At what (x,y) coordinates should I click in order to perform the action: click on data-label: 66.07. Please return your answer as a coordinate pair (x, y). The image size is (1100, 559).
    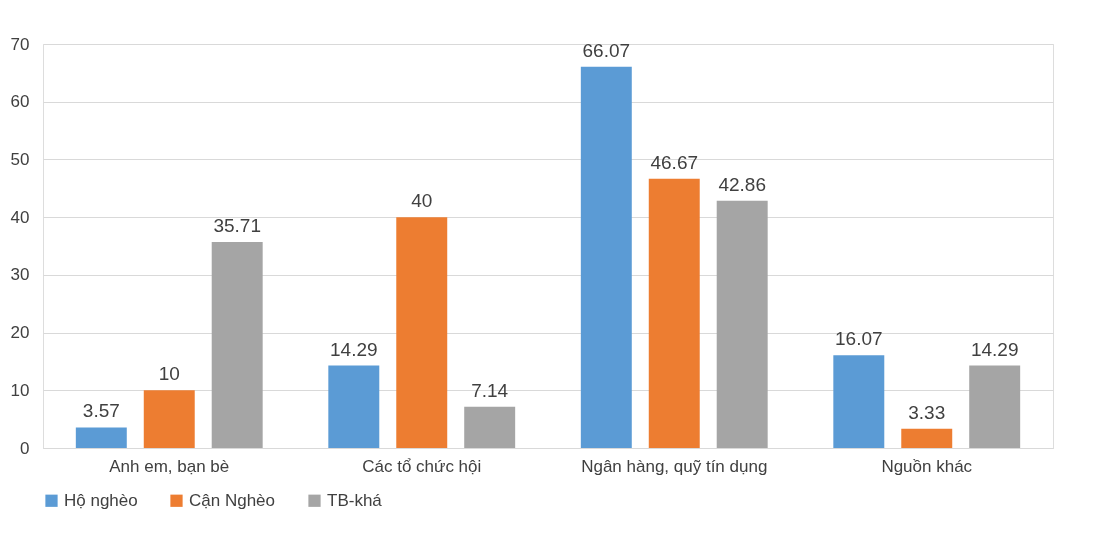
    Looking at the image, I should click on (606, 50).